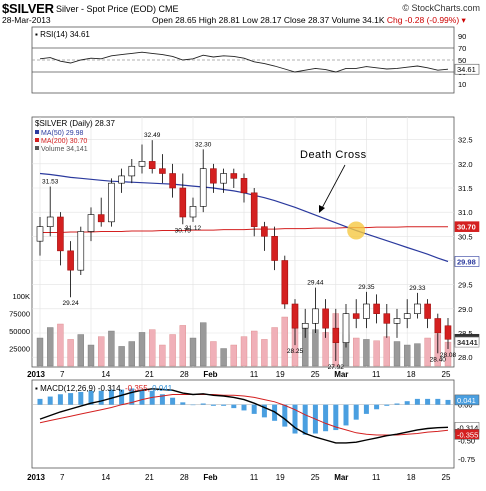 The width and height of the screenshot is (486, 491). I want to click on price-value-label: 28.25, so click(295, 351).